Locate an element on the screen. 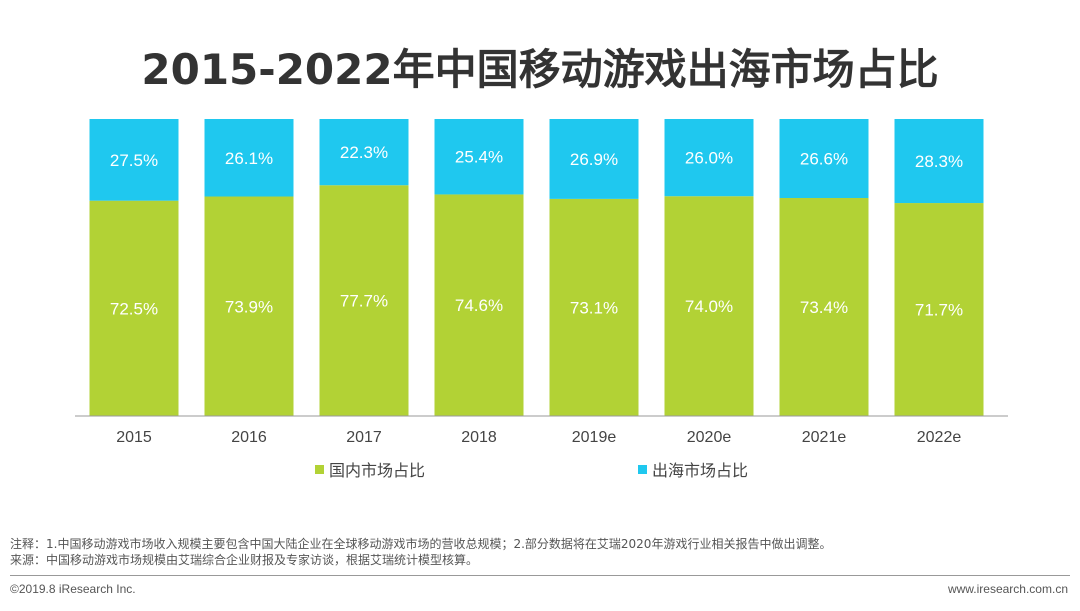 The height and width of the screenshot is (611, 1080). footnote-source: 来源：中国移动游戏市场规模由艾瑞综合企业财报及专家访谈，根据艾瑞统计模型核算。 is located at coordinates (244, 560).